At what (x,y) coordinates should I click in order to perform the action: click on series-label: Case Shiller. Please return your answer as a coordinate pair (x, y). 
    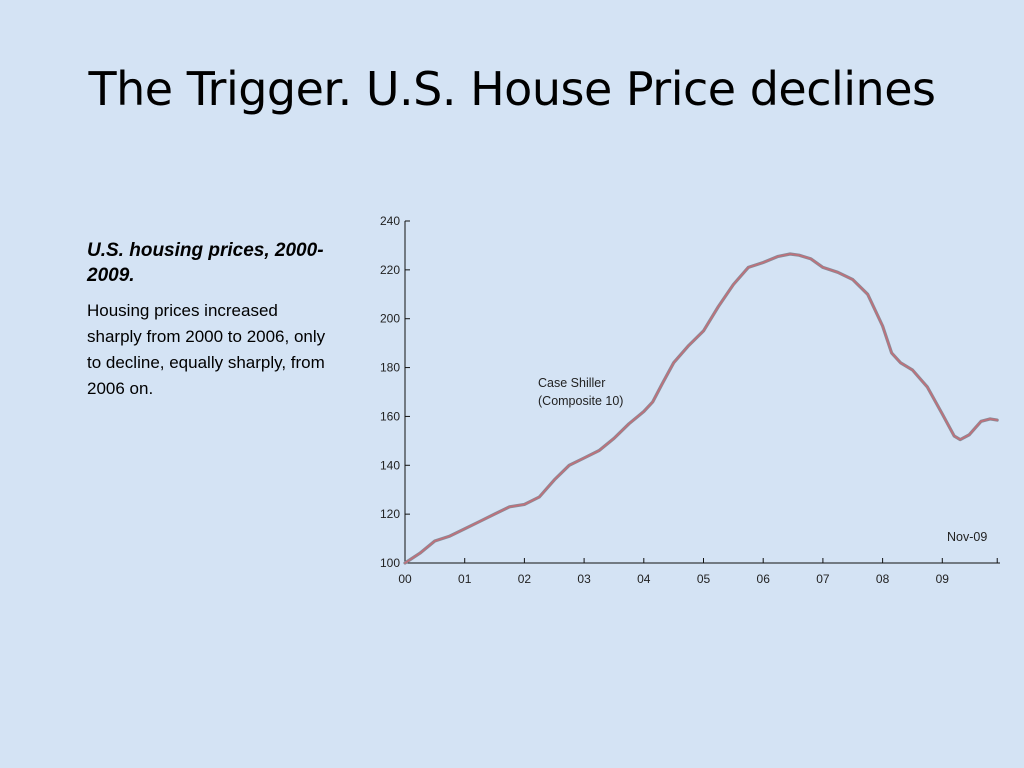
    Looking at the image, I should click on (571, 383).